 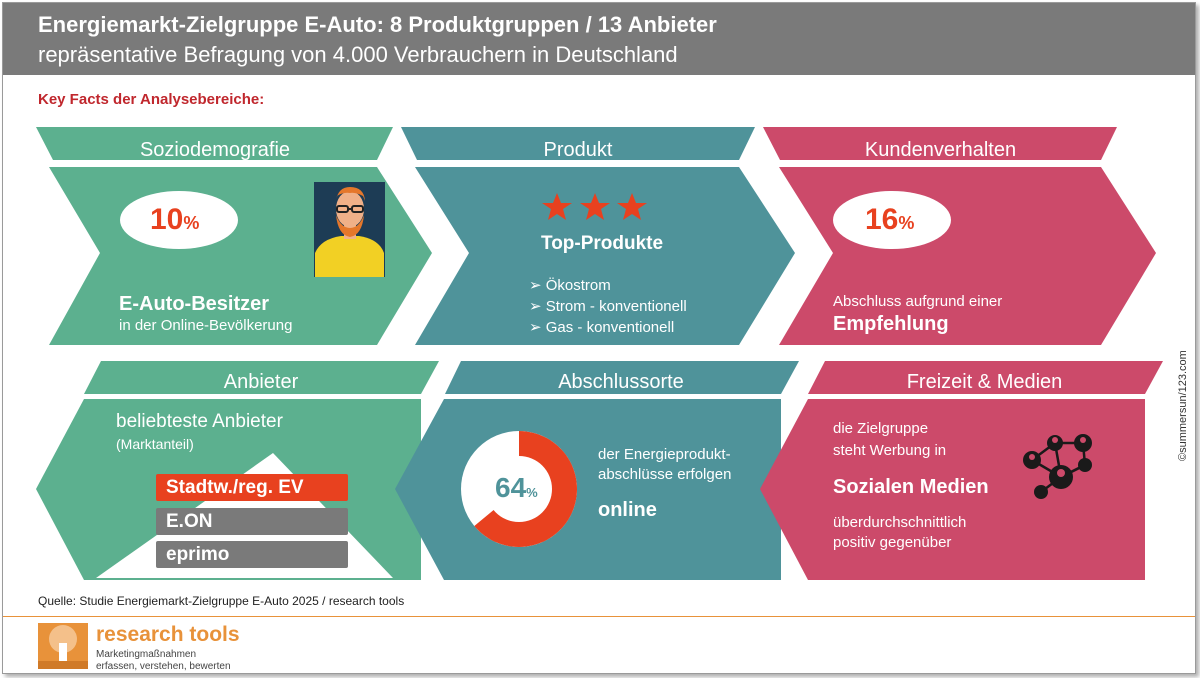 I want to click on band-abschlussorte, so click(x=622, y=377).